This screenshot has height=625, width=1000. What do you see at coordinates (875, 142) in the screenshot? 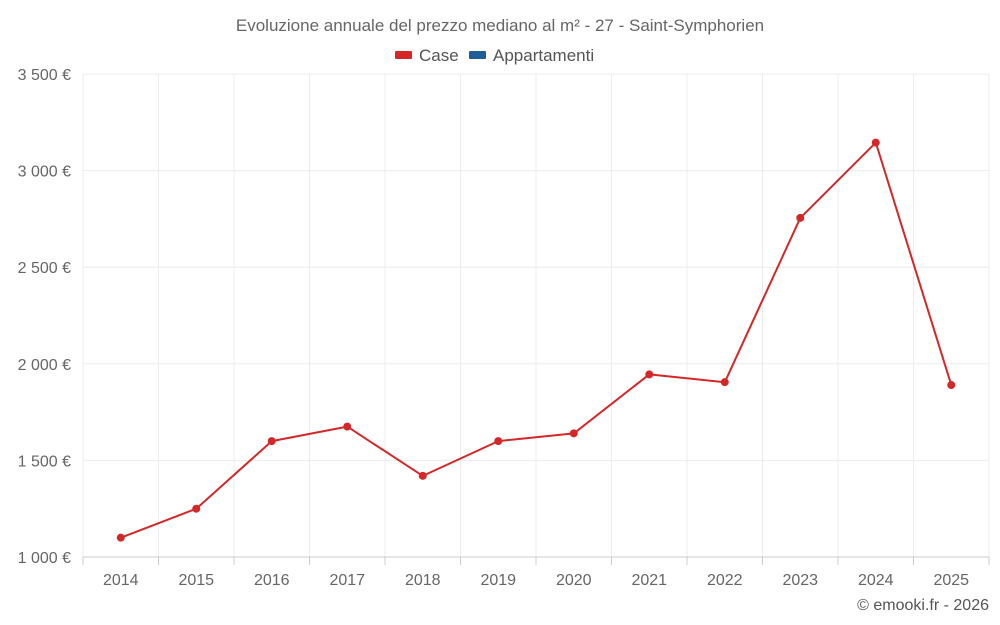
I see `data-point-case-2024` at bounding box center [875, 142].